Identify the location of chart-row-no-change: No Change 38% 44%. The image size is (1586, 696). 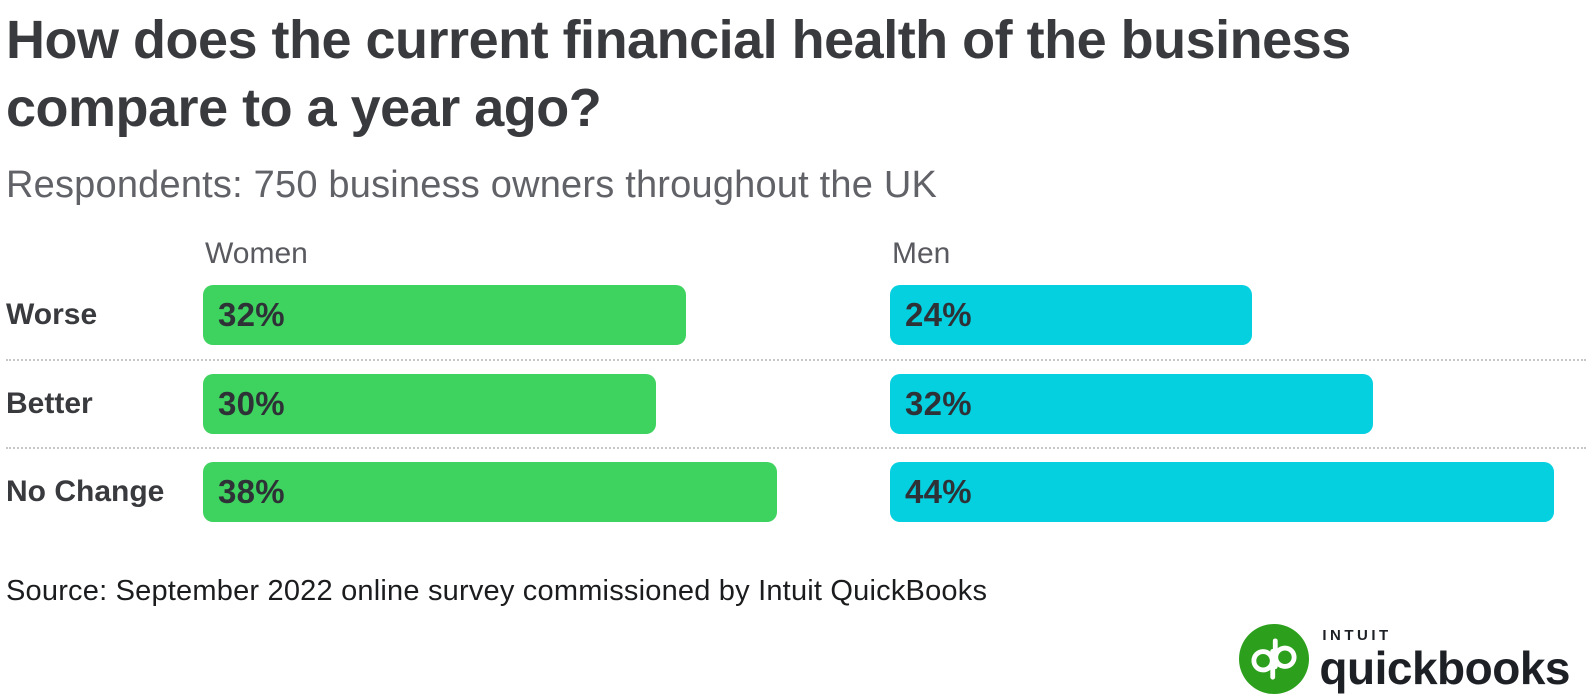
(796, 491).